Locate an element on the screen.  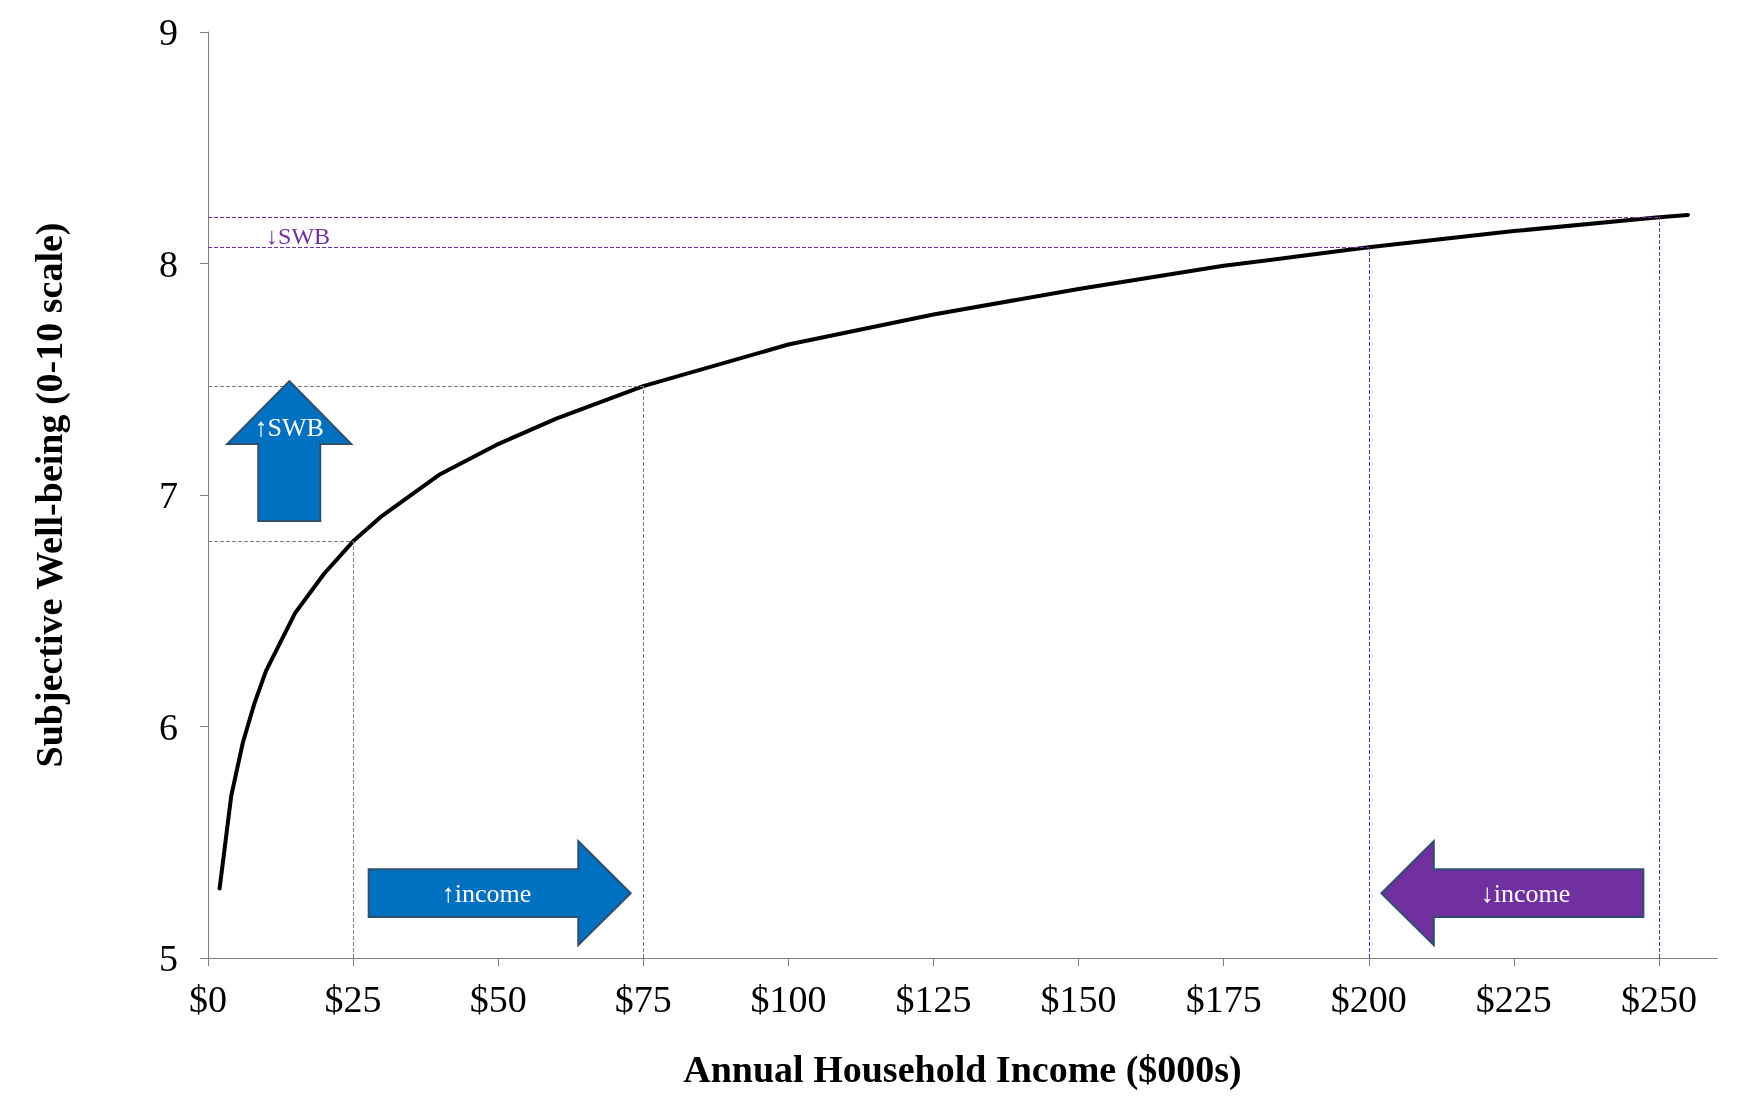
y-tick-label: 6 is located at coordinates (168, 726).